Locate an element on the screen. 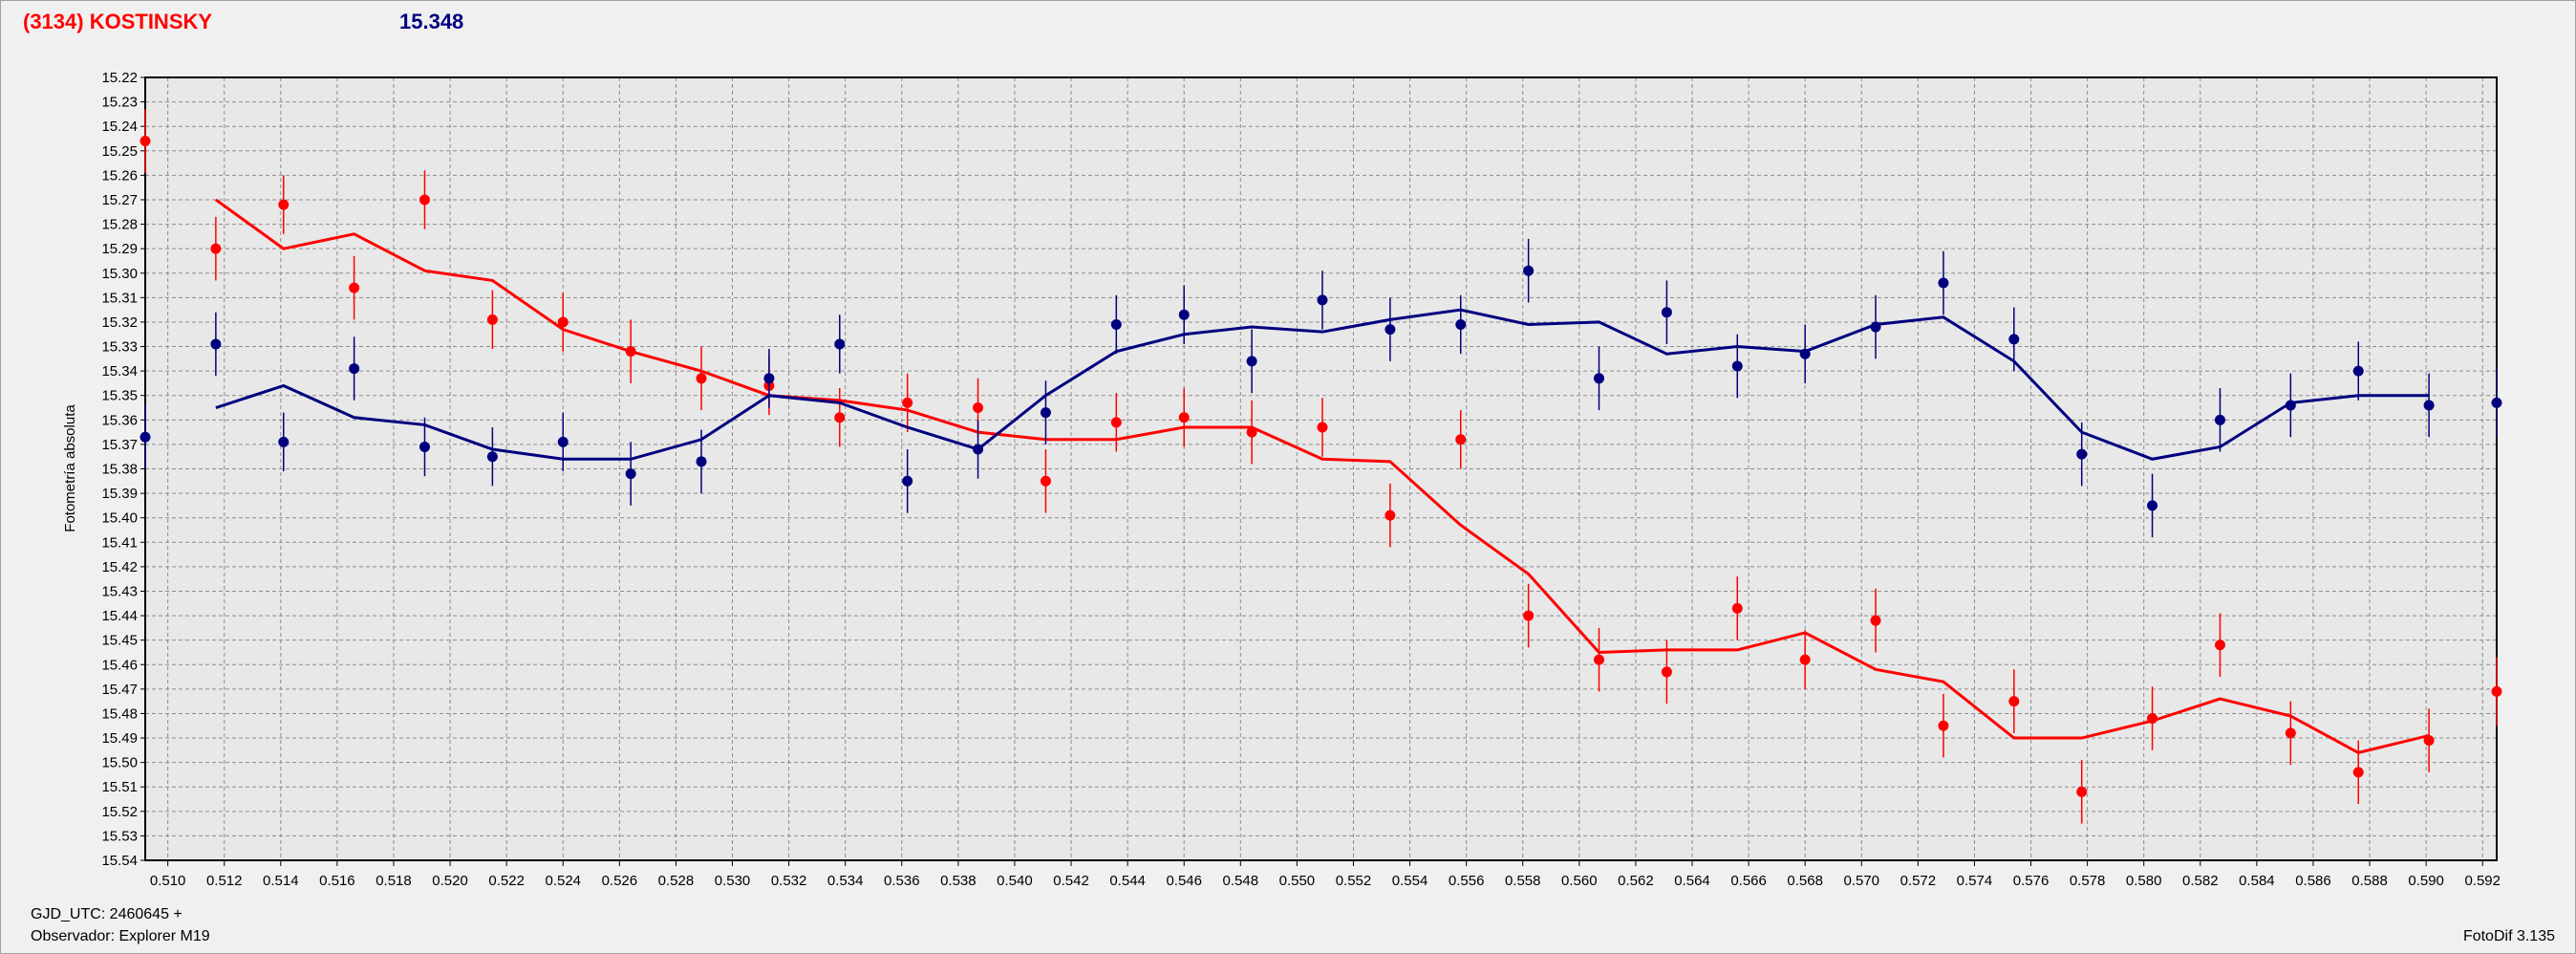  x-tick-label: 0.514 is located at coordinates (281, 881).